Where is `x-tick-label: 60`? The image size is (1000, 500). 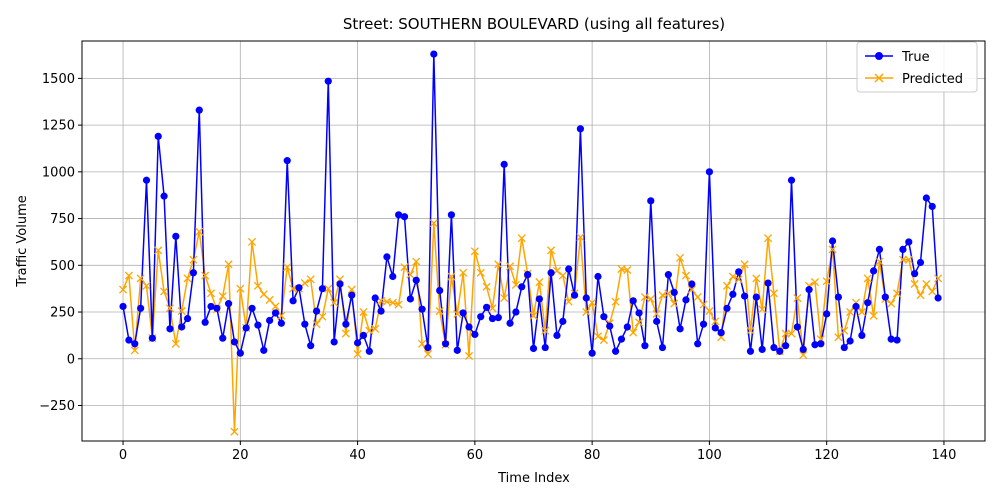
x-tick-label: 60 is located at coordinates (475, 455).